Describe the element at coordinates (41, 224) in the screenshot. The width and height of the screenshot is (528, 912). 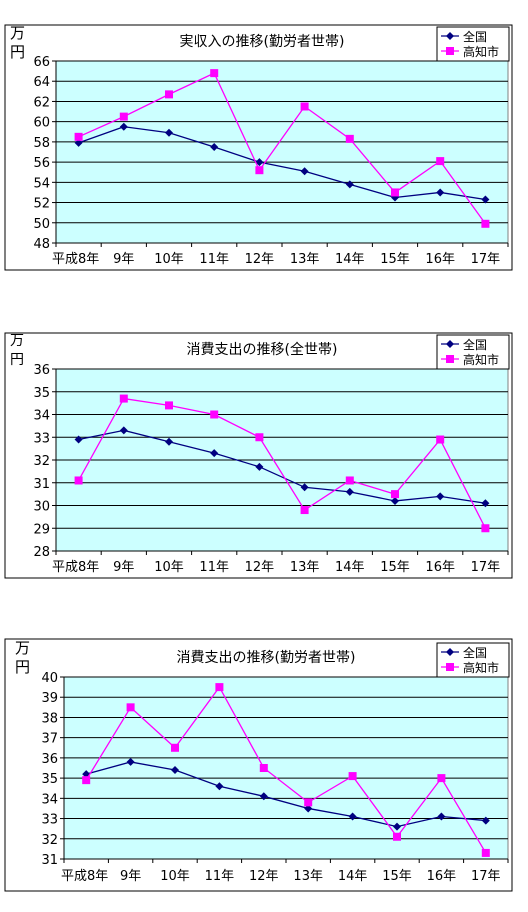
I see `y-tick-label: 50` at that location.